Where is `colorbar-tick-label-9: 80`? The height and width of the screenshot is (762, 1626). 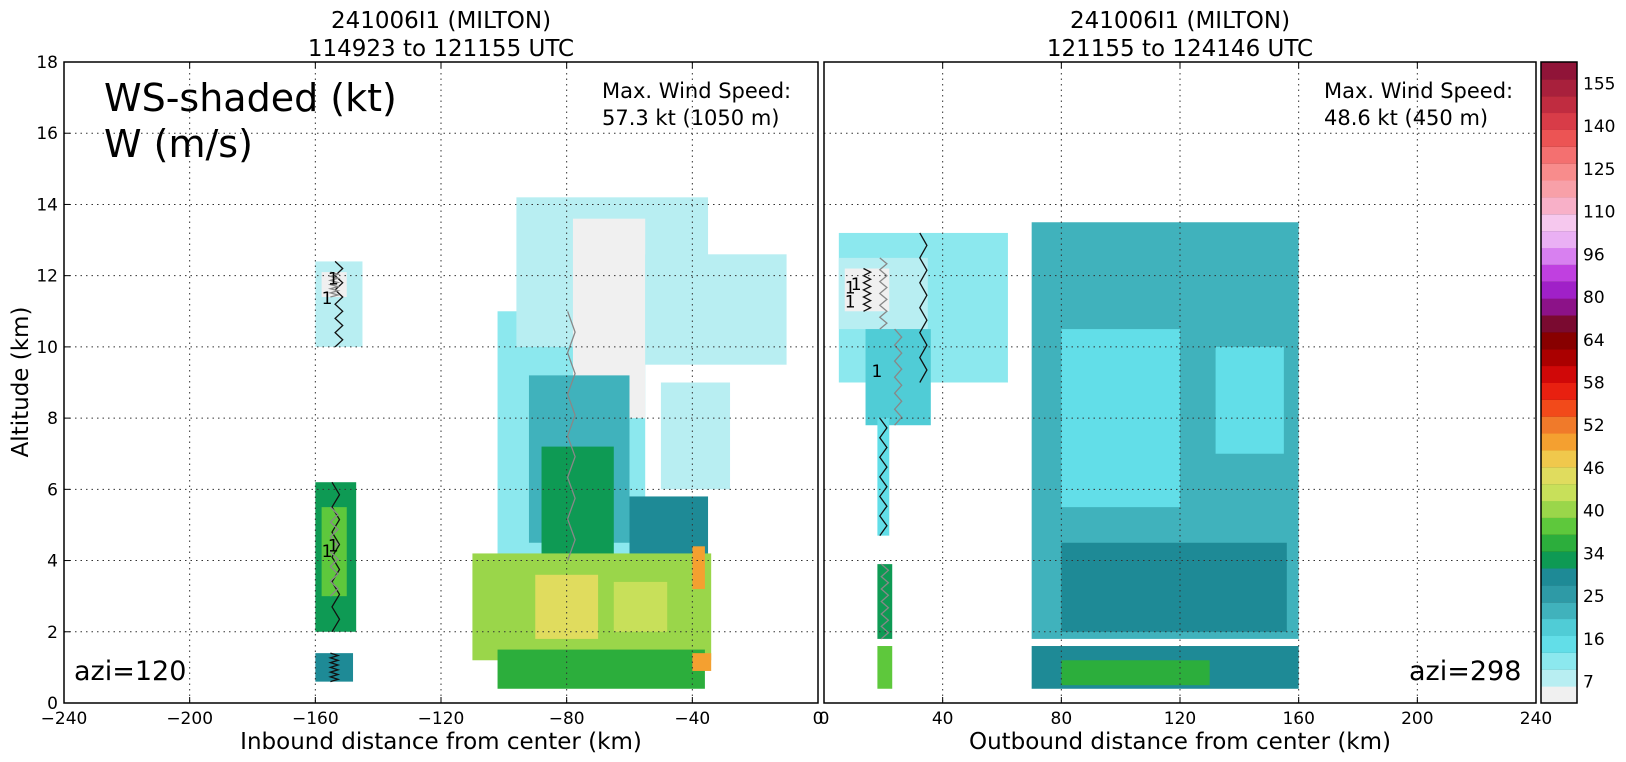 colorbar-tick-label-9: 80 is located at coordinates (1594, 298).